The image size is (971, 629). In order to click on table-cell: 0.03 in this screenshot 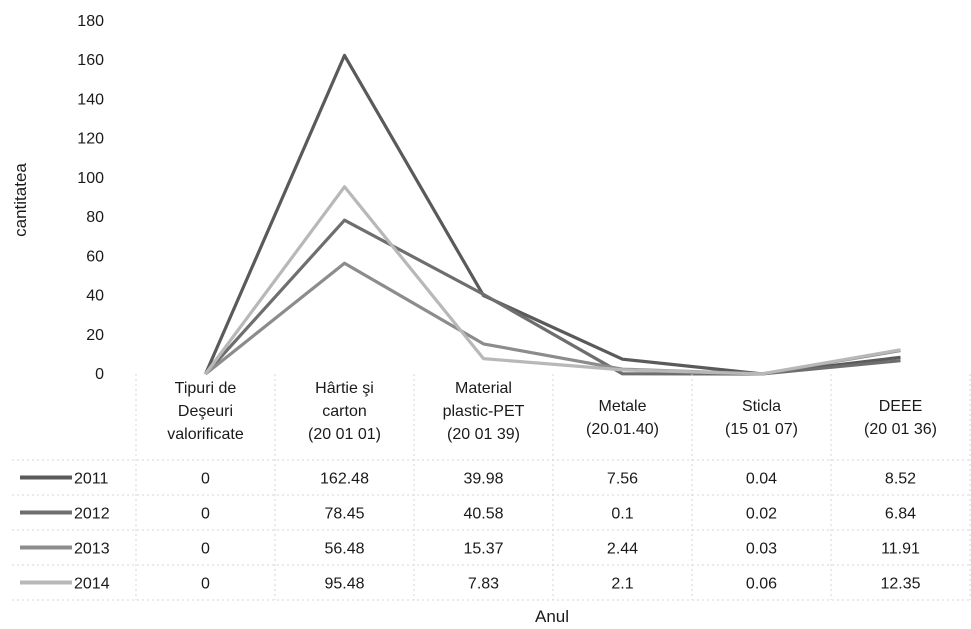, I will do `click(761, 549)`.